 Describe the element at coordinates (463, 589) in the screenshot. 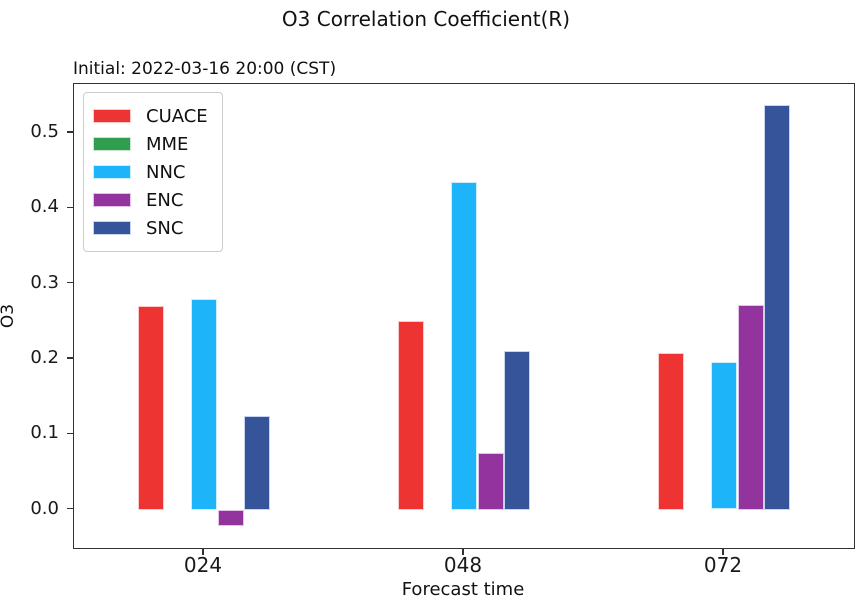

I see `x-axis-label: Forecast time` at that location.